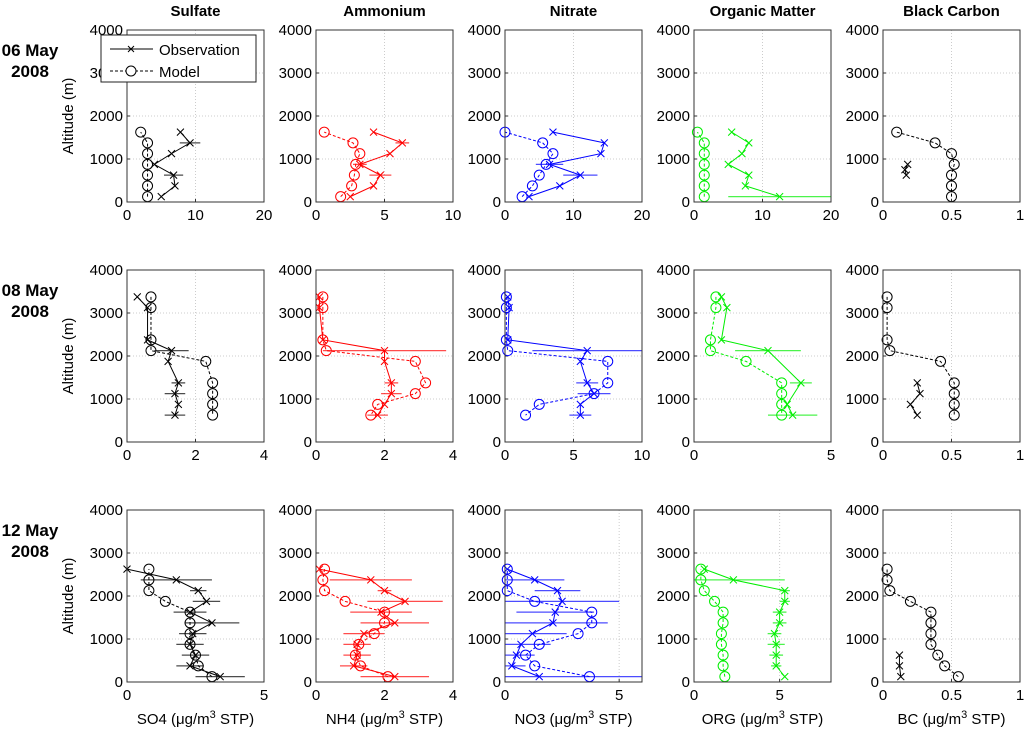  I want to click on x-axis-label-text: NO3 (μg/m, so click(551, 719).